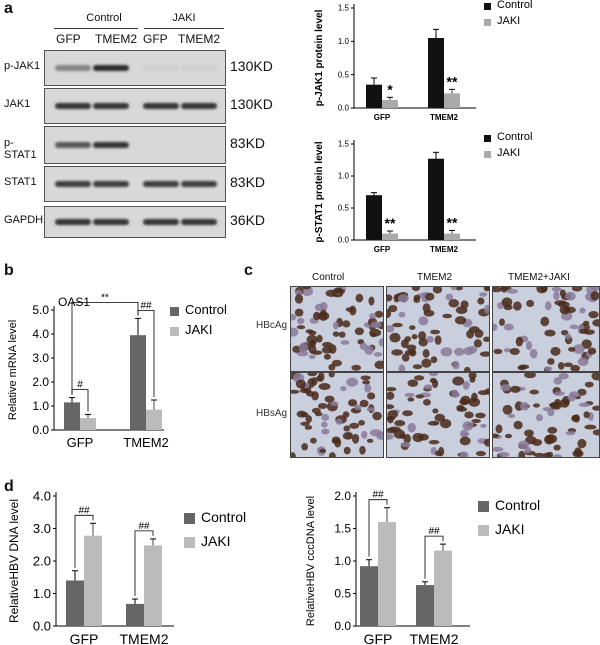  What do you see at coordinates (40, 334) in the screenshot?
I see `y-tick-label: 4.0` at bounding box center [40, 334].